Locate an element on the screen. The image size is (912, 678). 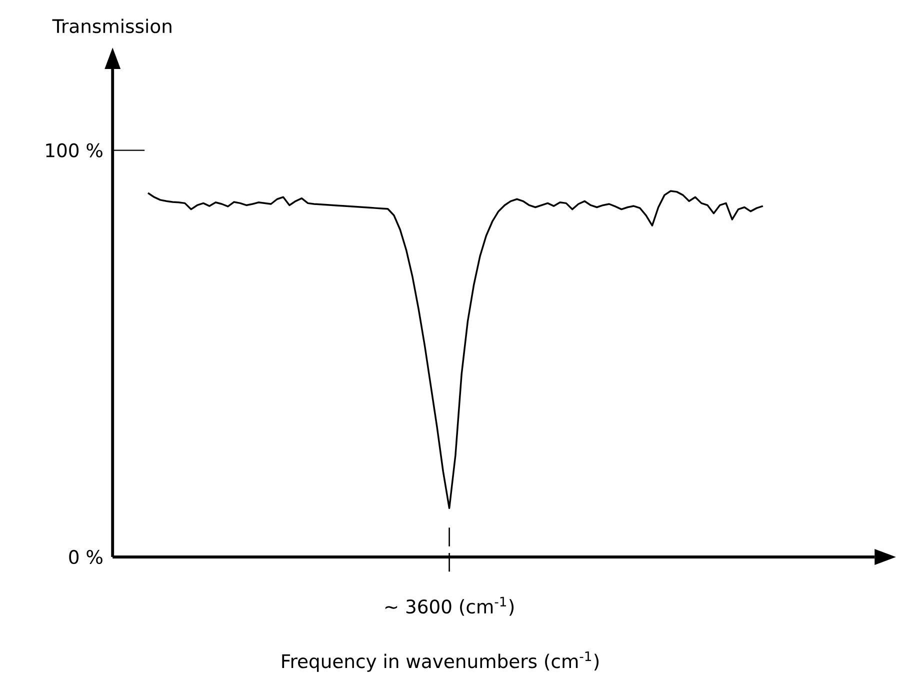
text: ~ 3600 (cm$^{-1}$) is located at coordinates (449, 606).